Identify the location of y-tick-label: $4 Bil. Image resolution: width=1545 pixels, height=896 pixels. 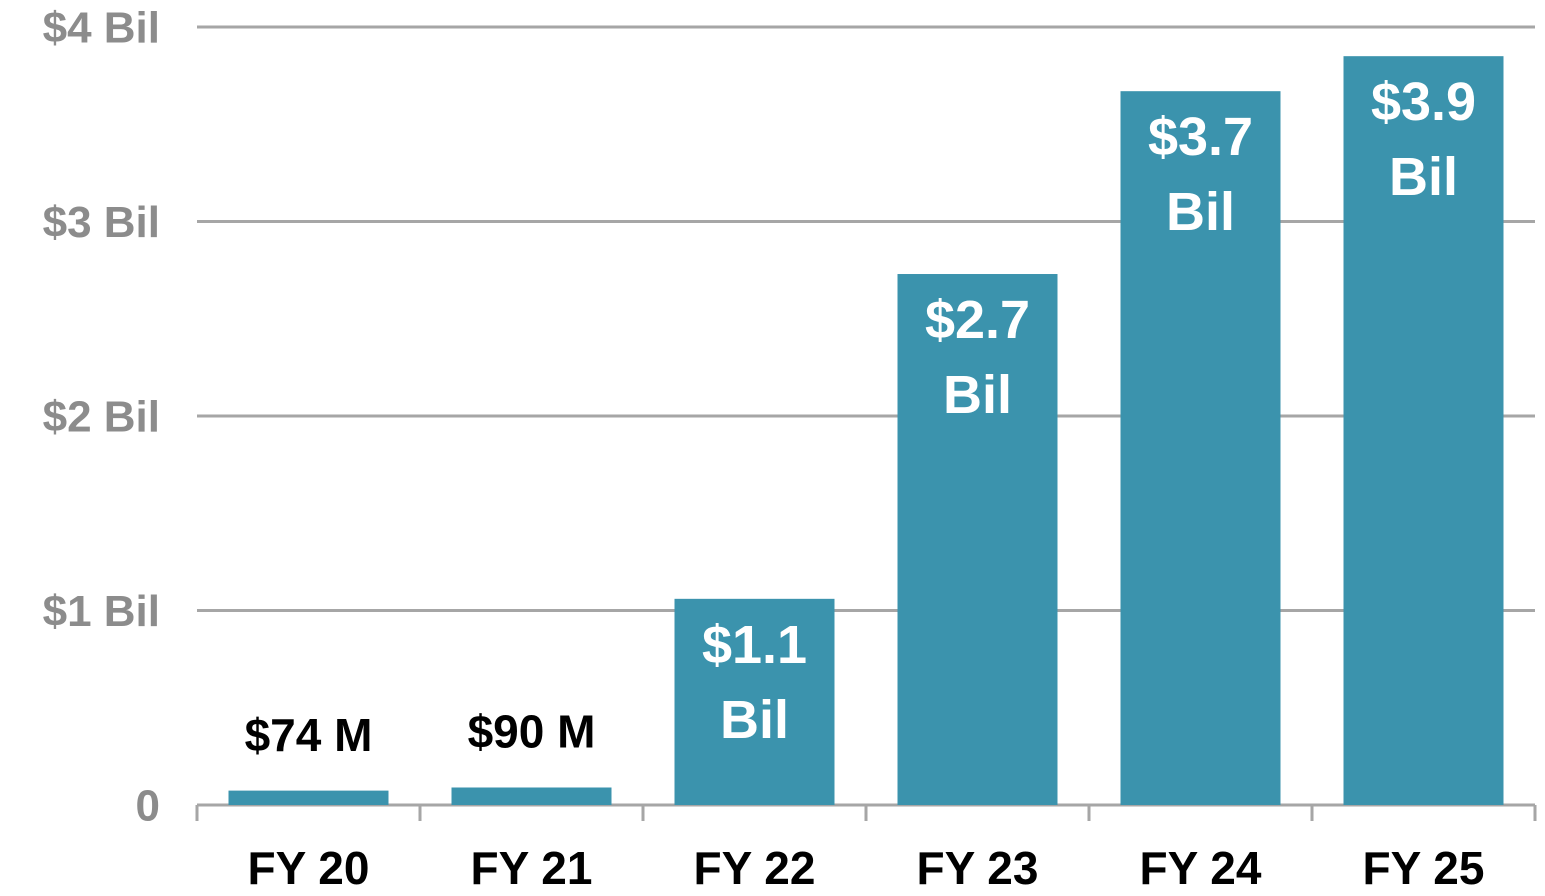
(101, 28).